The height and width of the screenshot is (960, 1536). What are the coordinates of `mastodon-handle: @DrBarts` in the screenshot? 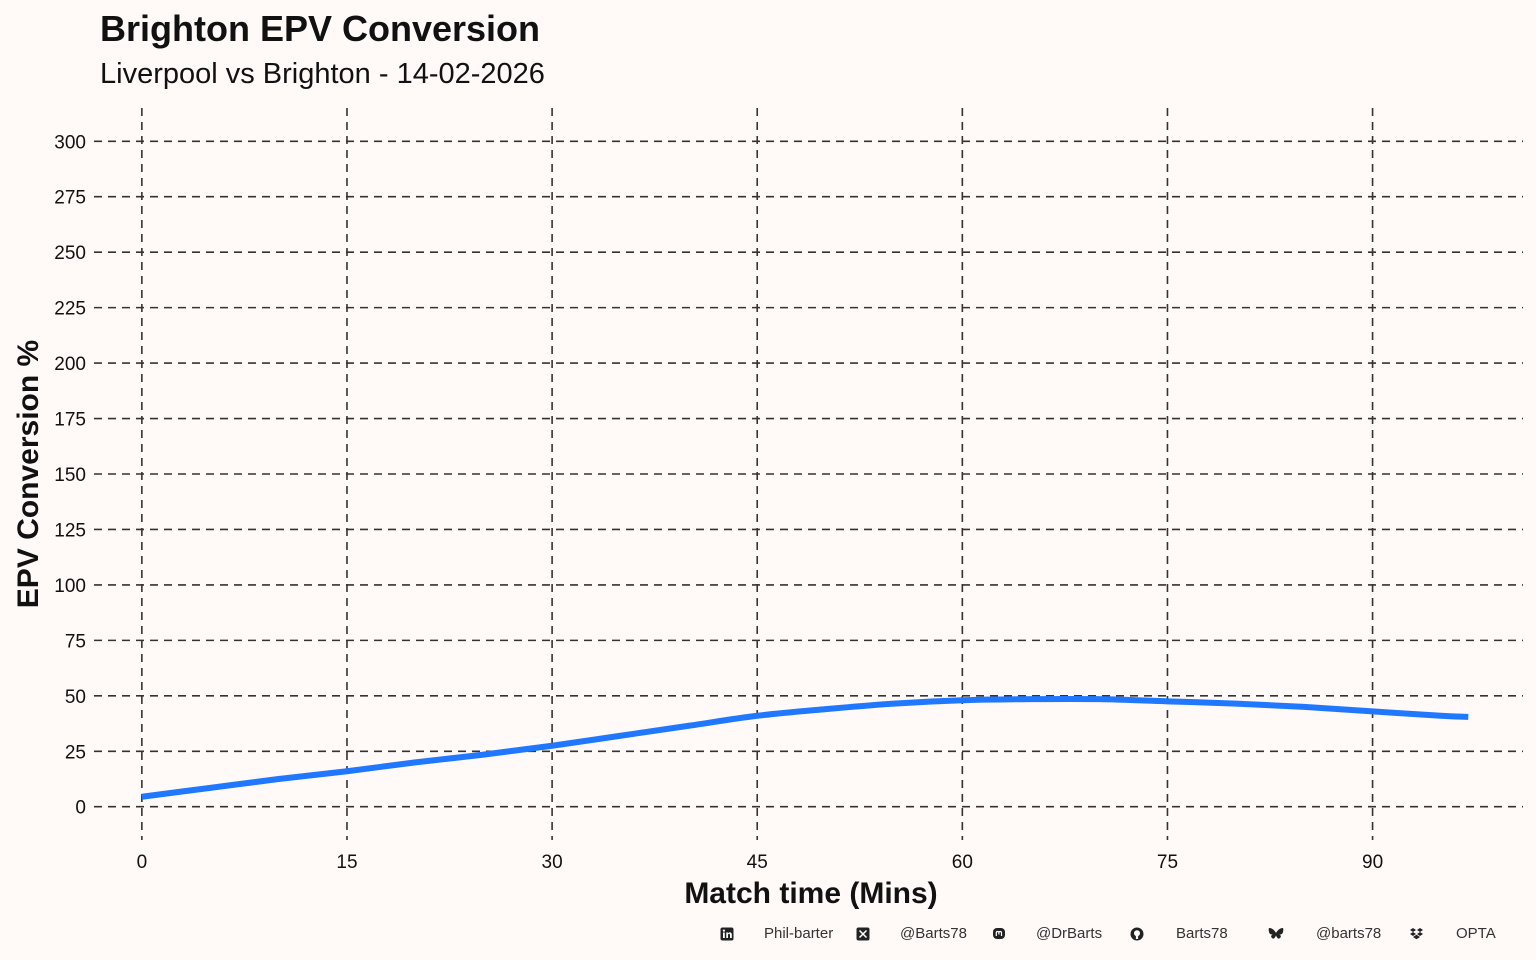 It's located at (1069, 933).